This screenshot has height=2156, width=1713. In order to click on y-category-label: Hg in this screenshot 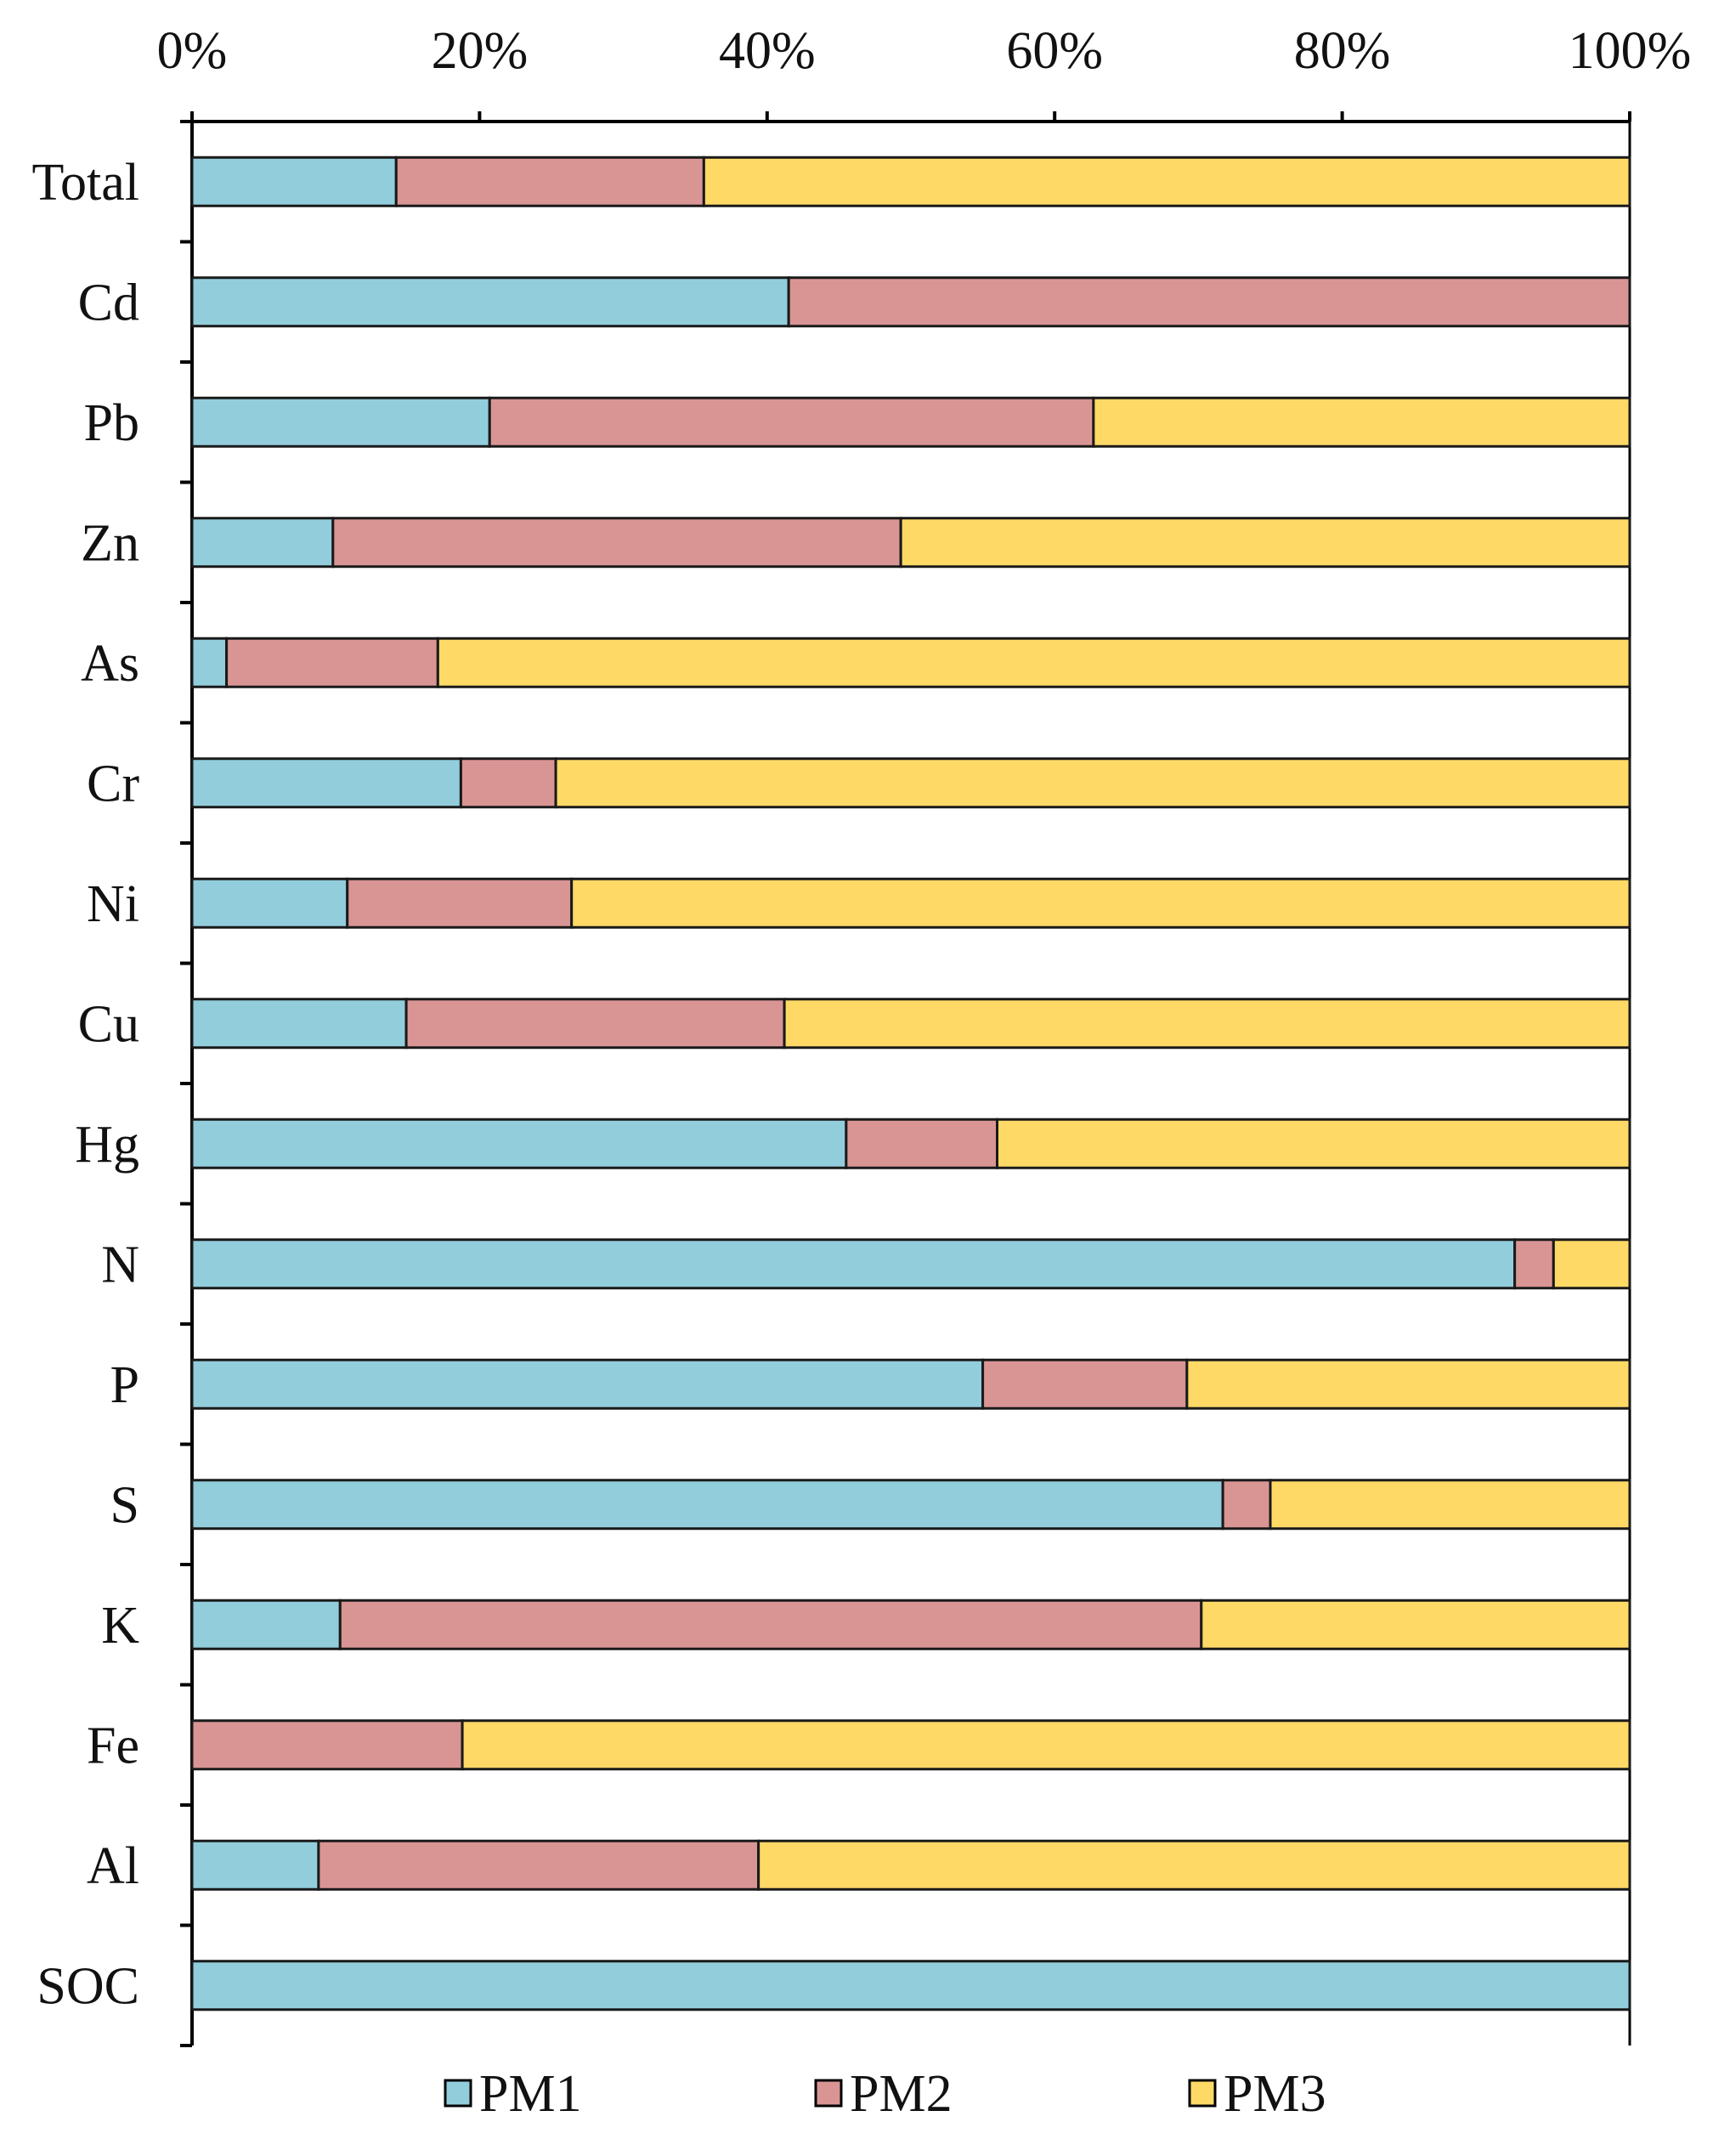, I will do `click(107, 1145)`.